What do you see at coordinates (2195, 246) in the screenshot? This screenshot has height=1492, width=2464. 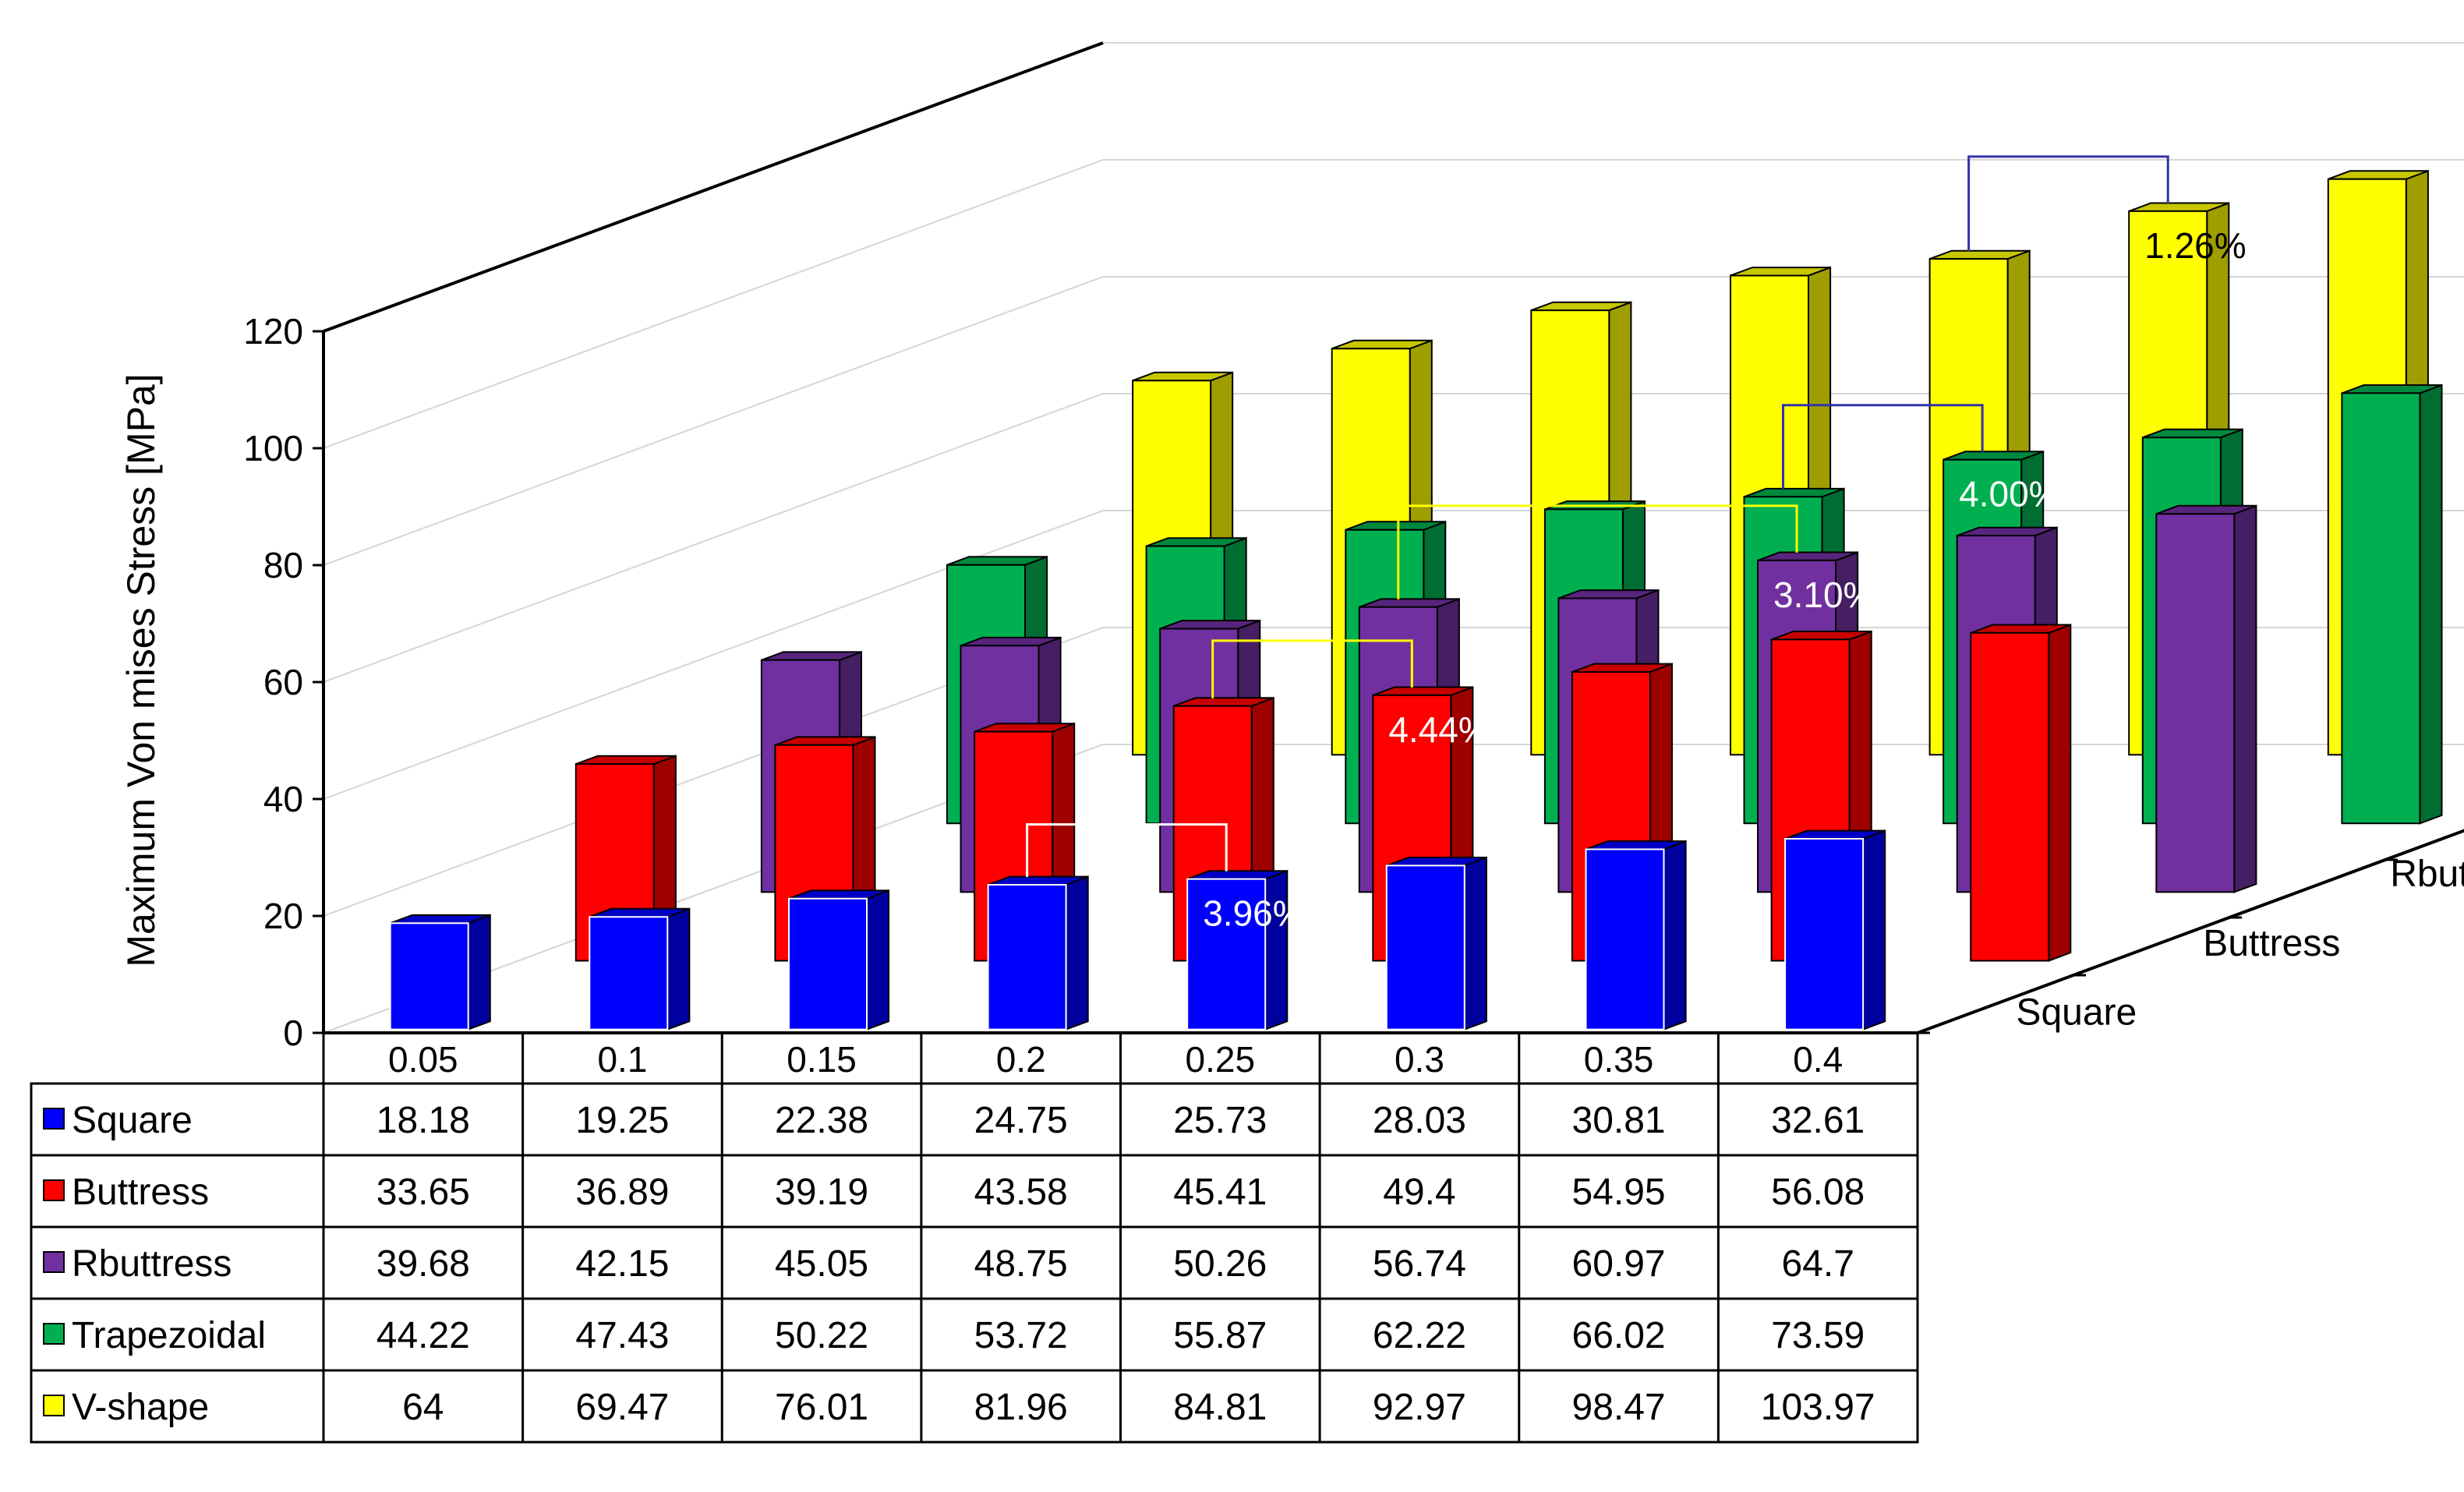 I see `annotation-label: 1.26%` at bounding box center [2195, 246].